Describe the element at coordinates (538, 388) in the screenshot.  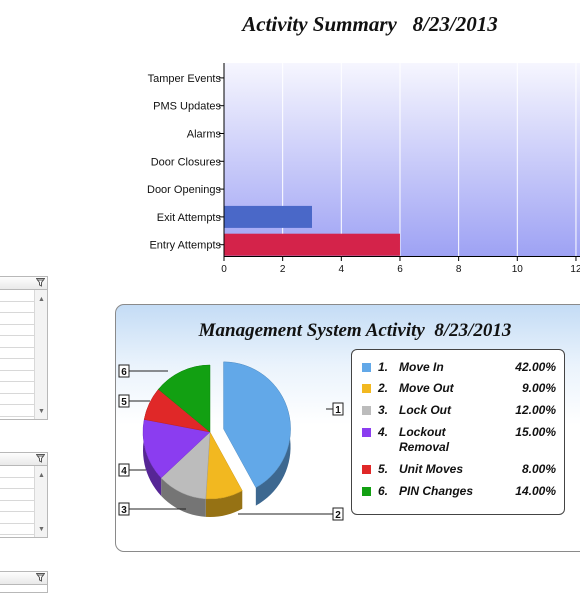
I see `legend-percent: 9.00%` at that location.